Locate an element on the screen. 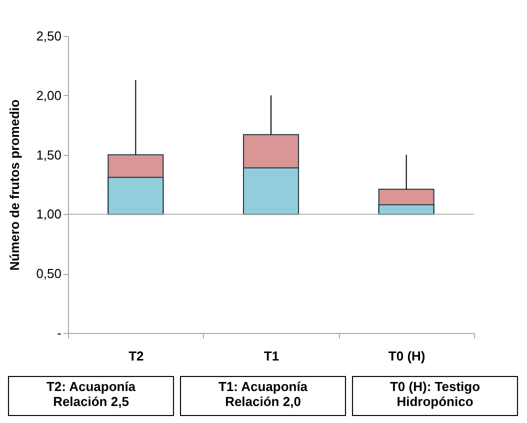 The height and width of the screenshot is (423, 527). x-tick-label: T0 (H) is located at coordinates (407, 356).